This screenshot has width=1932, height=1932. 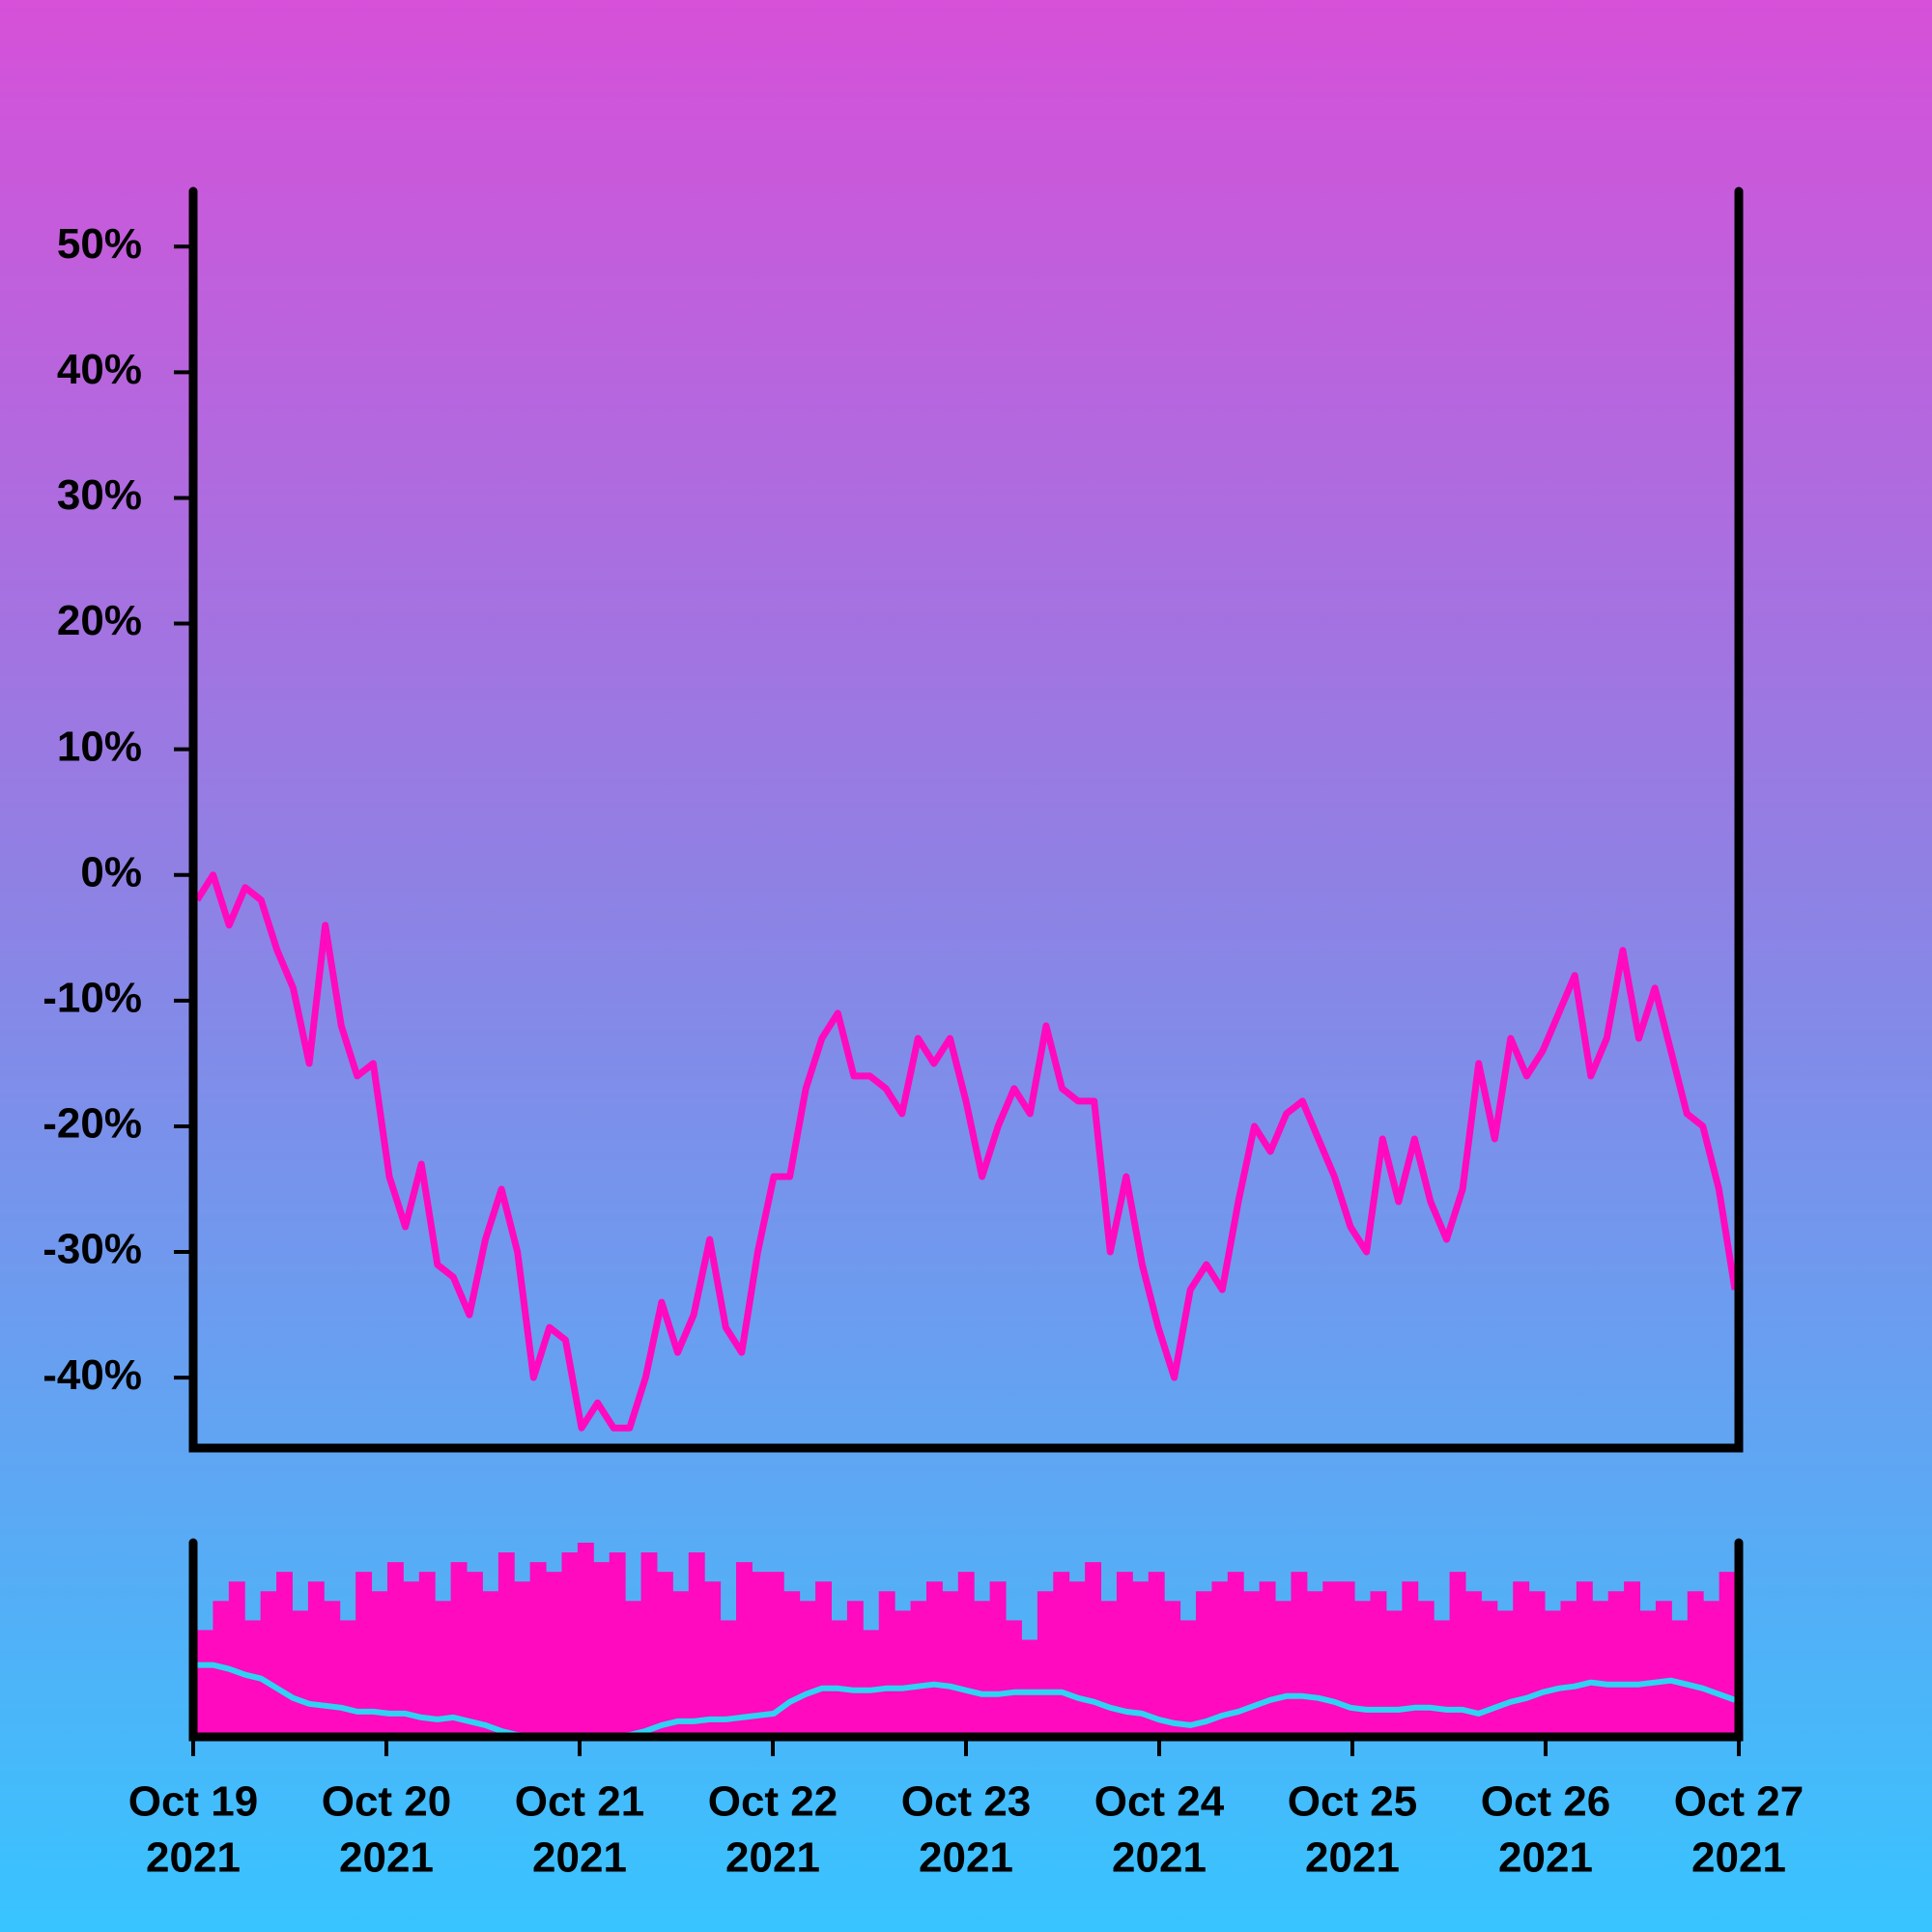 What do you see at coordinates (92, 1375) in the screenshot?
I see `y-tick-label: -40%` at bounding box center [92, 1375].